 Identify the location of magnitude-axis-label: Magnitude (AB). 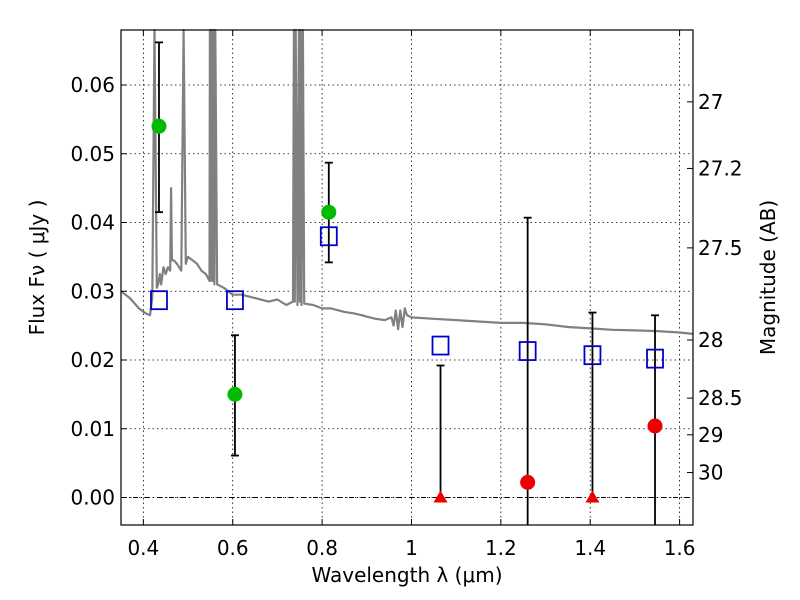
(768, 277).